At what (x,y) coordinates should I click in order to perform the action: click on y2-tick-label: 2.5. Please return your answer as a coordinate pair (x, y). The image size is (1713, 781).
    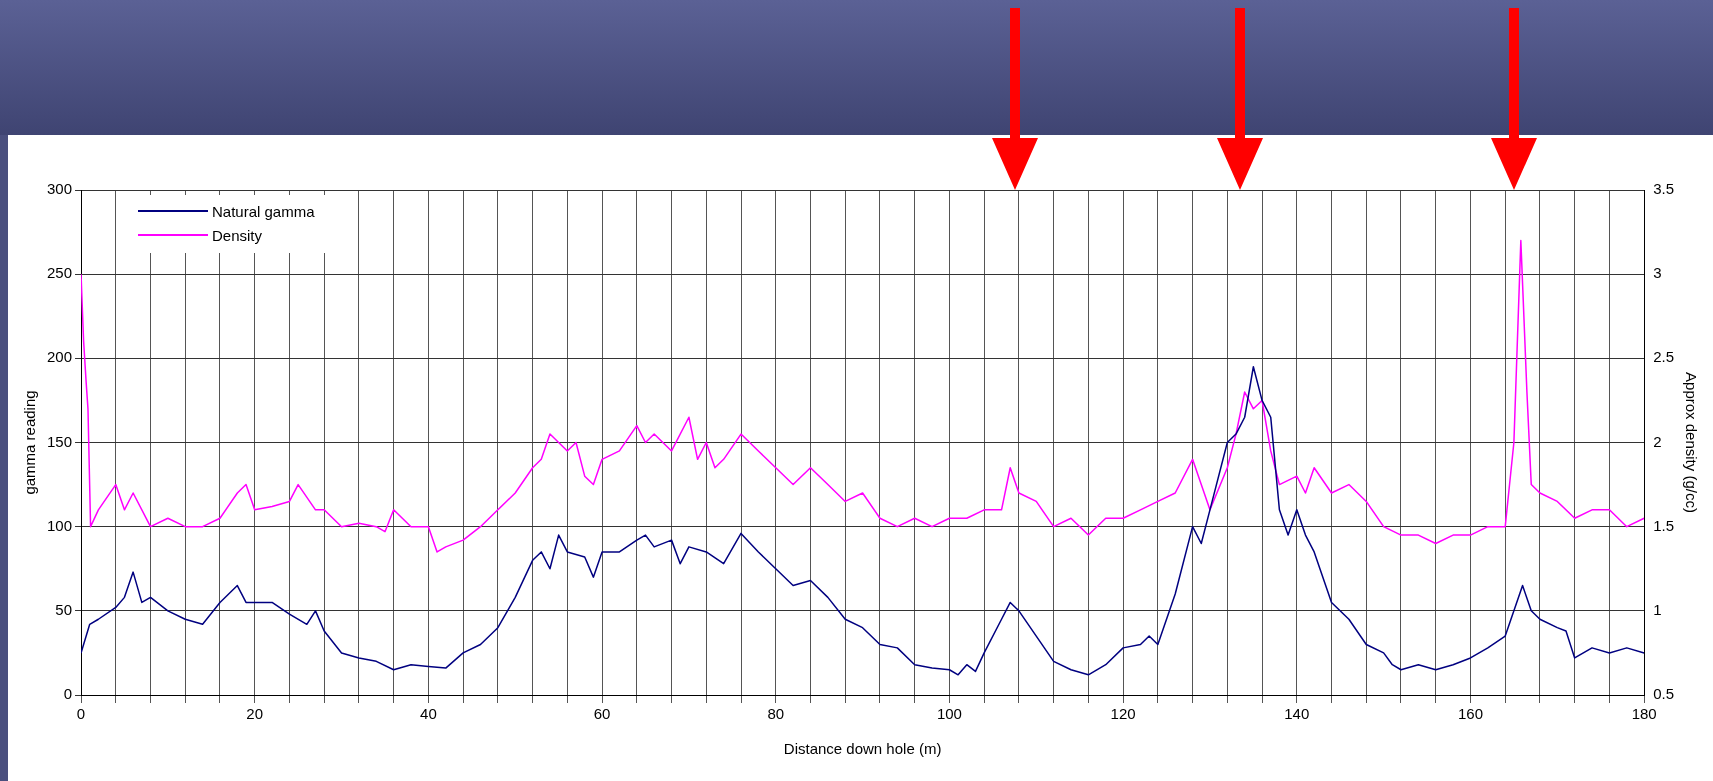
    Looking at the image, I should click on (1664, 357).